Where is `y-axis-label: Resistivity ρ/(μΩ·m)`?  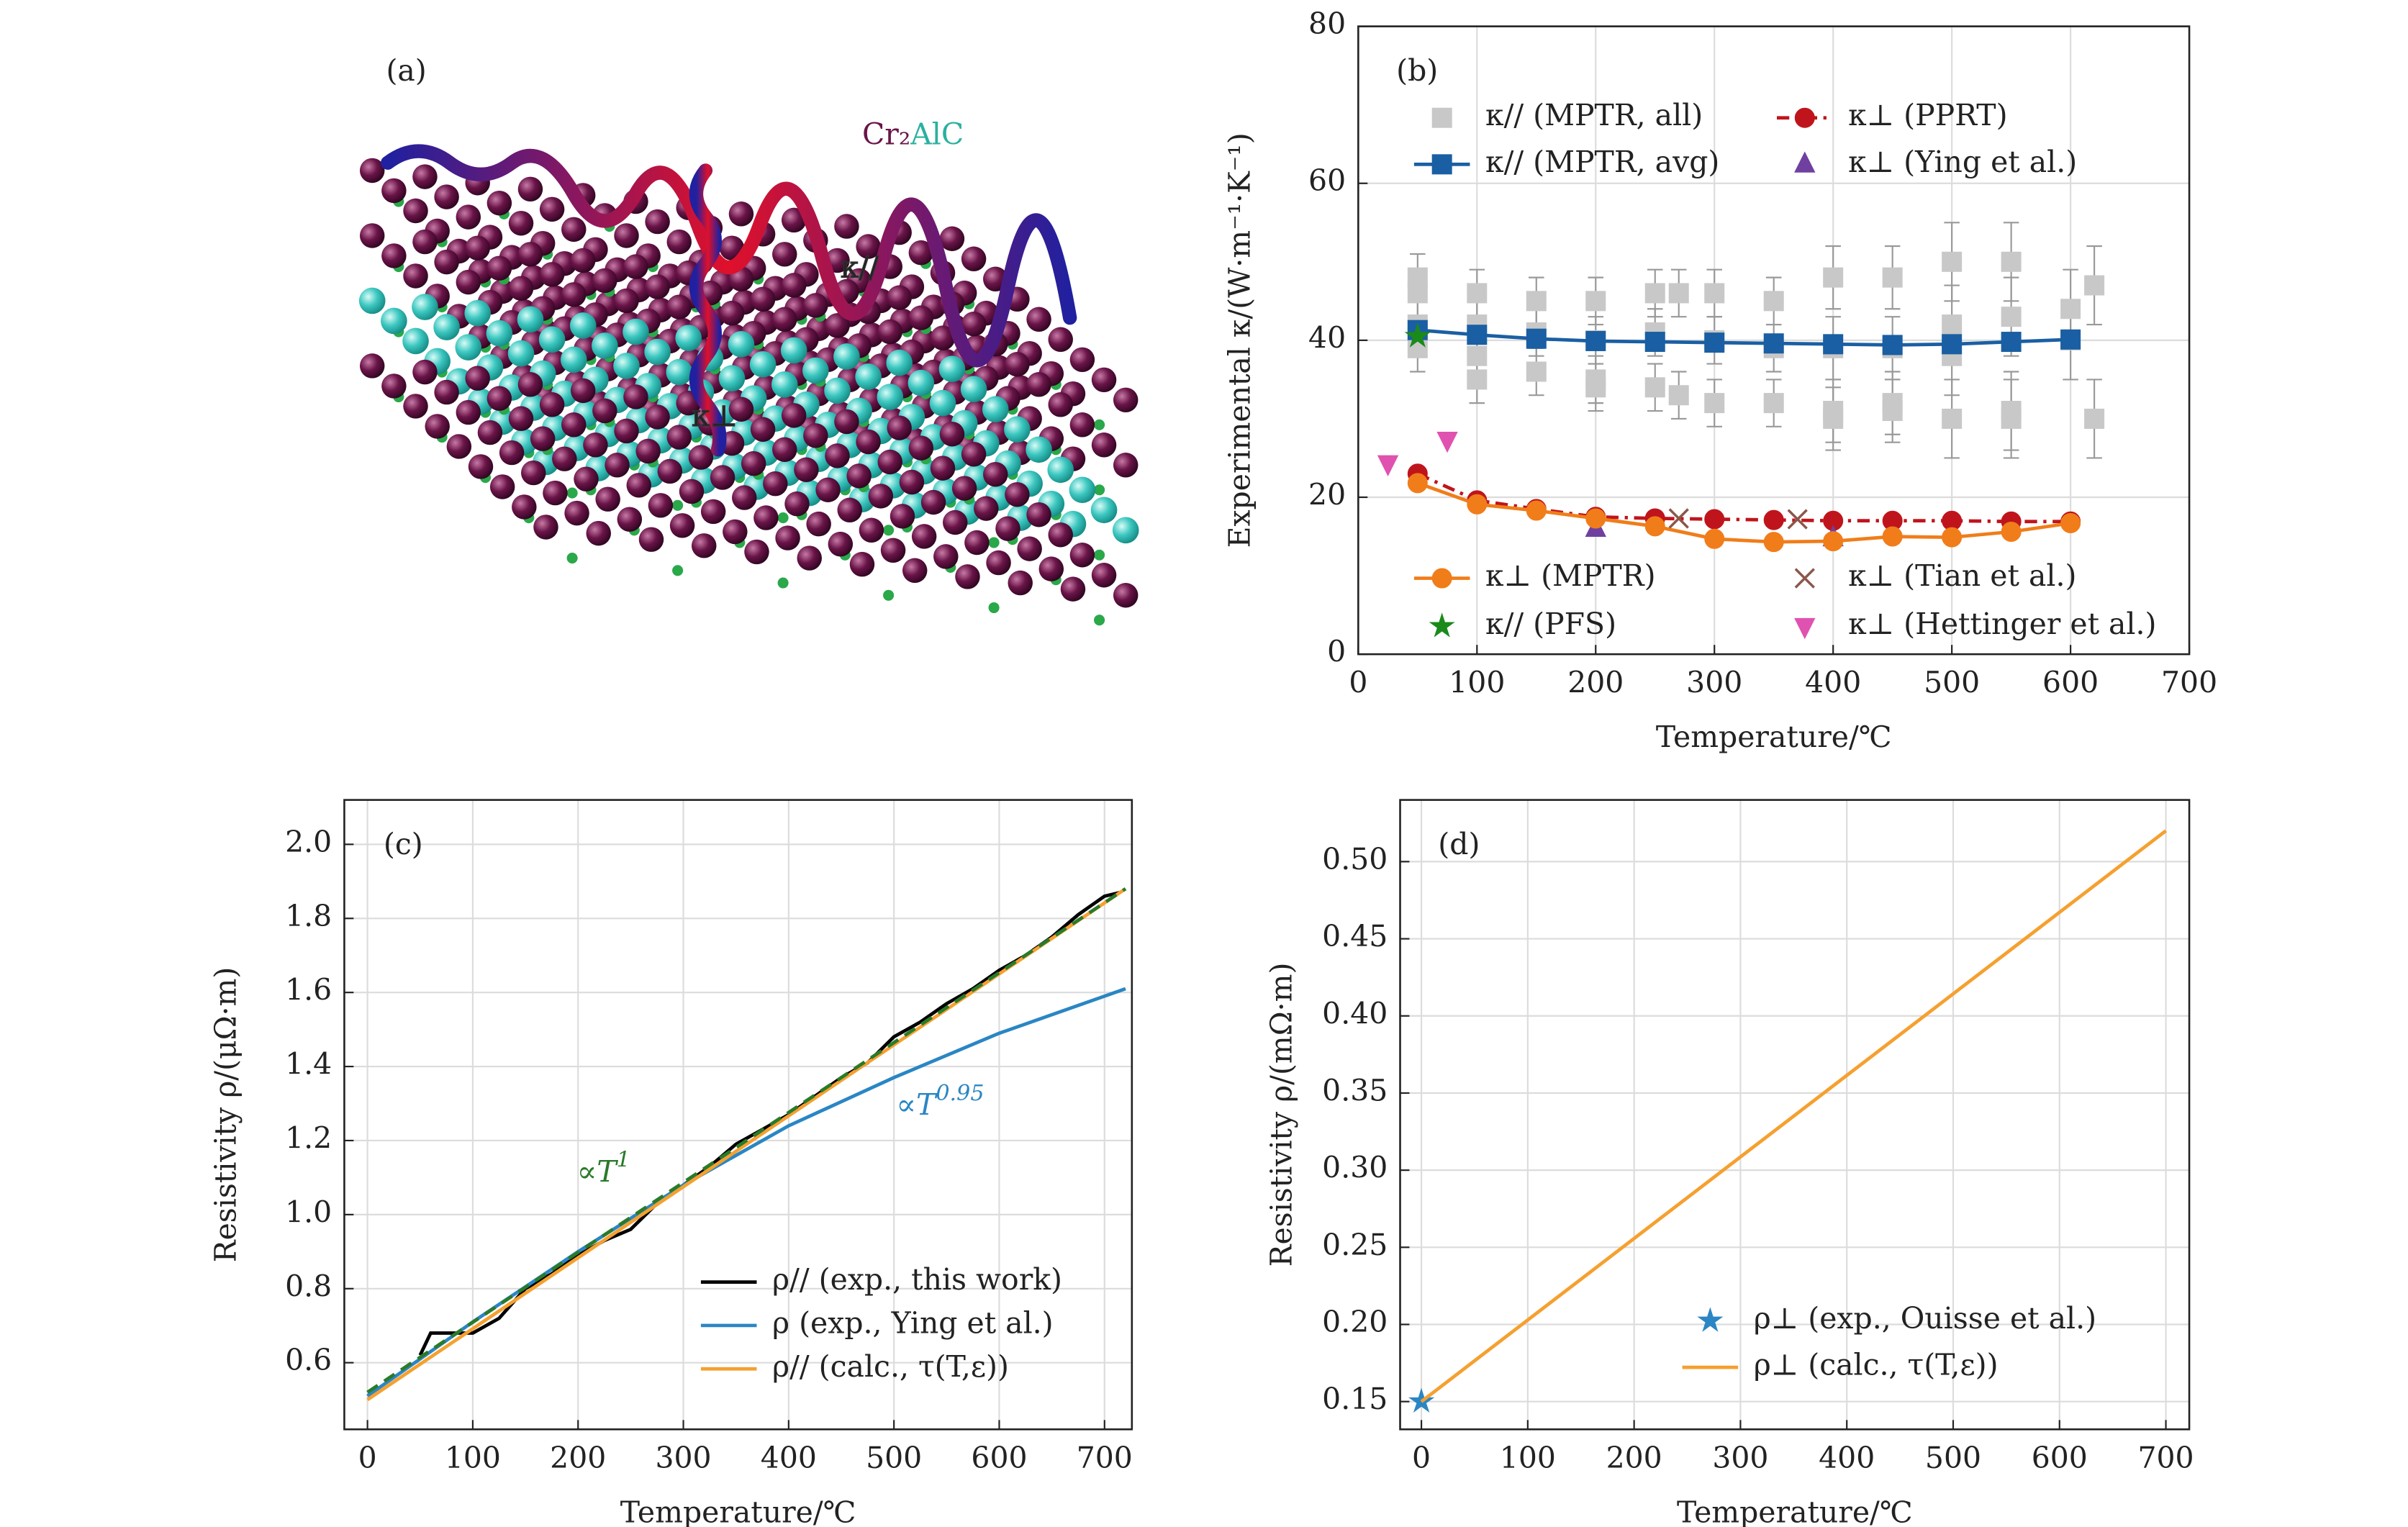 y-axis-label: Resistivity ρ/(μΩ·m) is located at coordinates (225, 1115).